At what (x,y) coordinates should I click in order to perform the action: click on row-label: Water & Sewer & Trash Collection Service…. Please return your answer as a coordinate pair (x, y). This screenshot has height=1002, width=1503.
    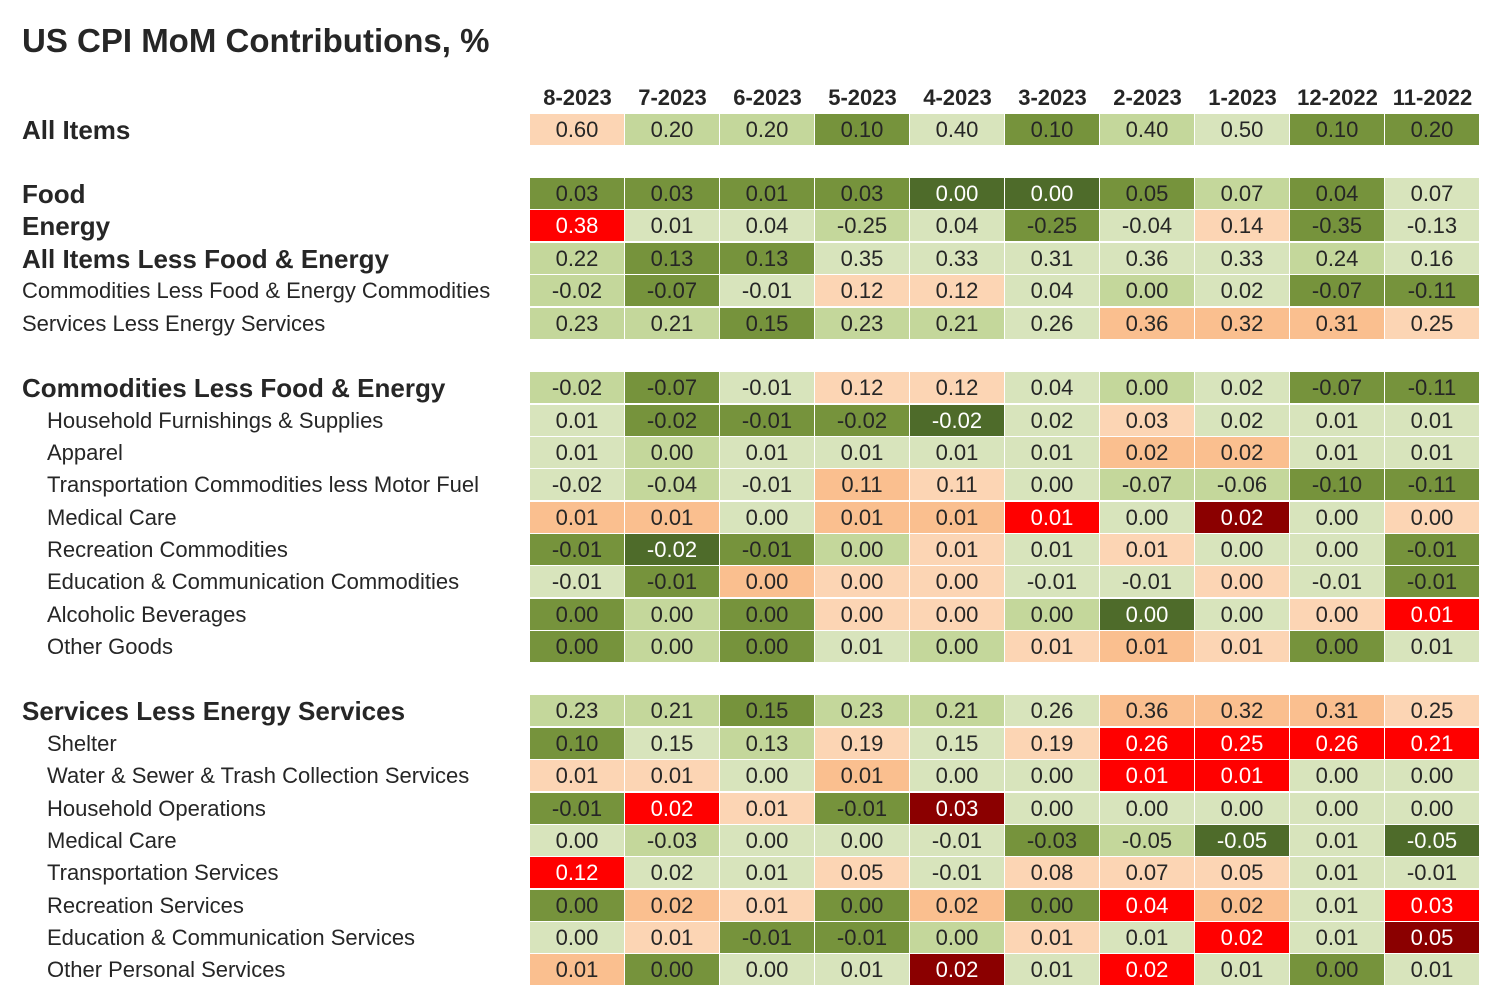
    Looking at the image, I should click on (258, 775).